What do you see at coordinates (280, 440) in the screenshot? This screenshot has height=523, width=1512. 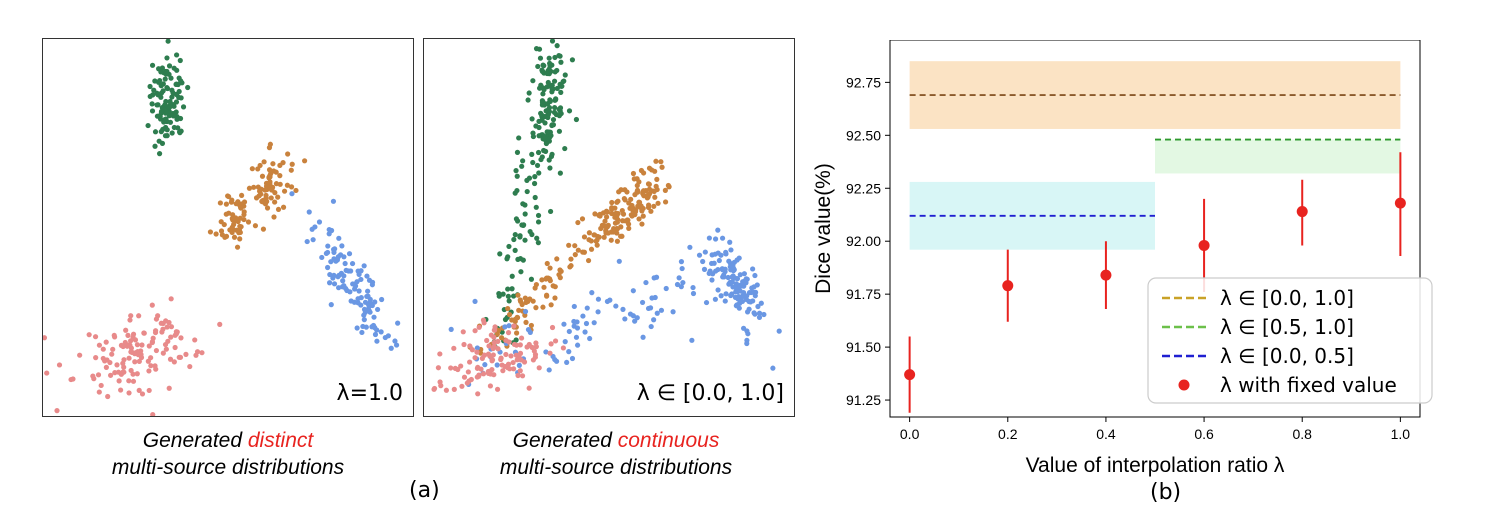 I see `caption-highlight: distinct` at bounding box center [280, 440].